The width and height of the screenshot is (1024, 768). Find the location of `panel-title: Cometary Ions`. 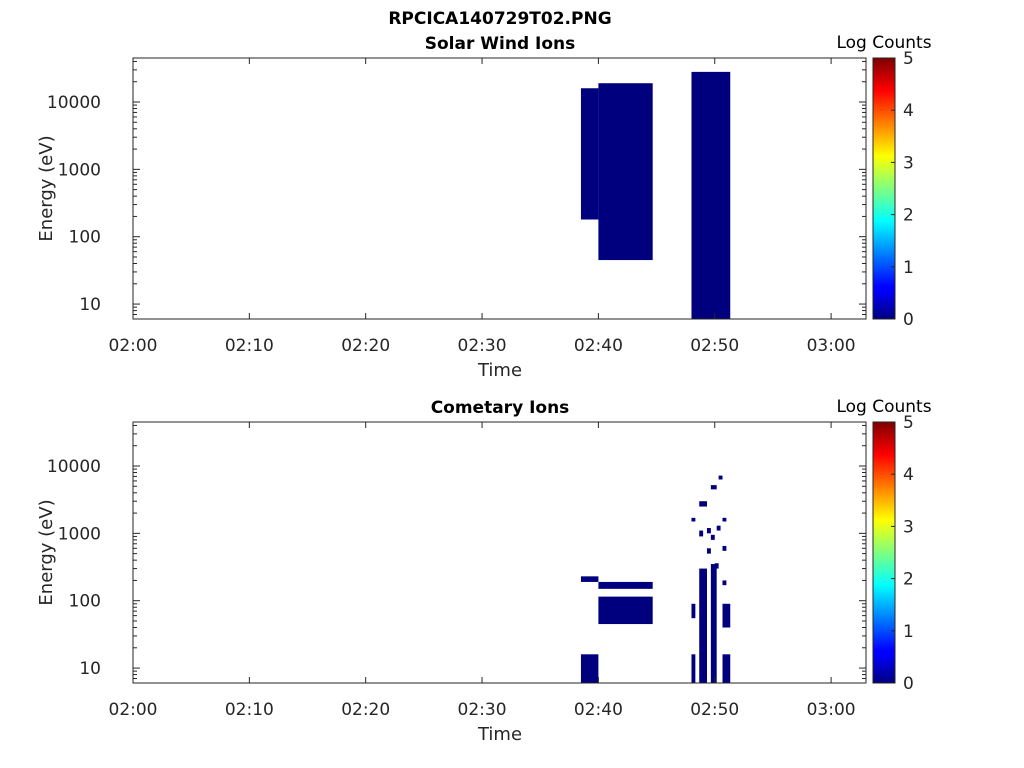

panel-title: Cometary Ions is located at coordinates (500, 408).